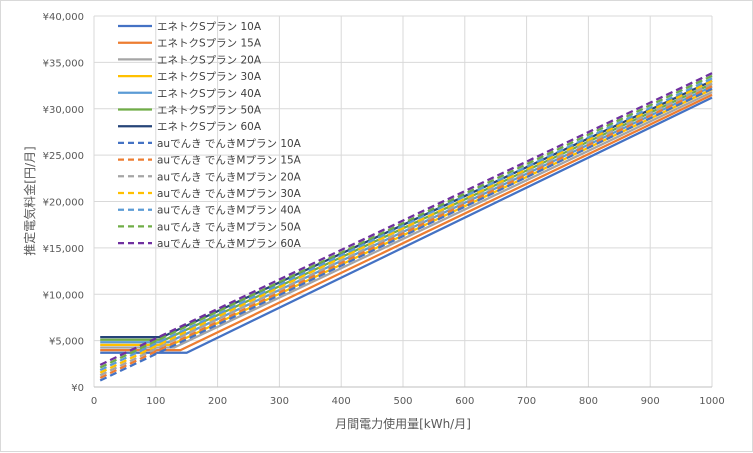  I want to click on legend-label: auでんき でんきMプラン 50A, so click(229, 227).